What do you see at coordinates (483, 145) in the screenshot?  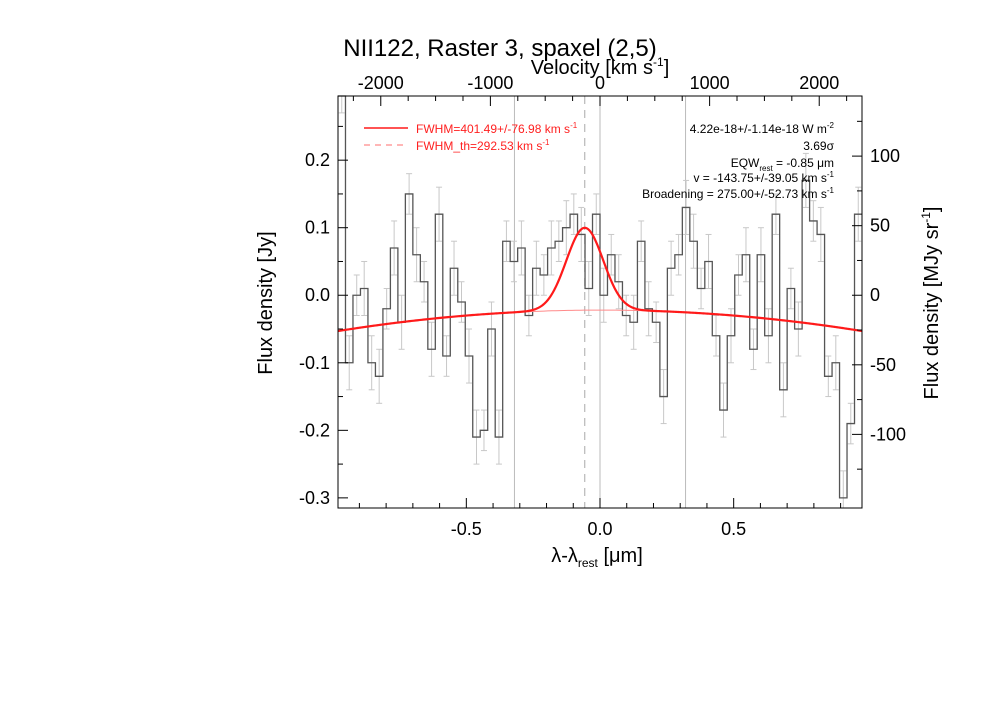 I see `legend-fwhm-th-label: FWHM_th=292.53 km s-1` at bounding box center [483, 145].